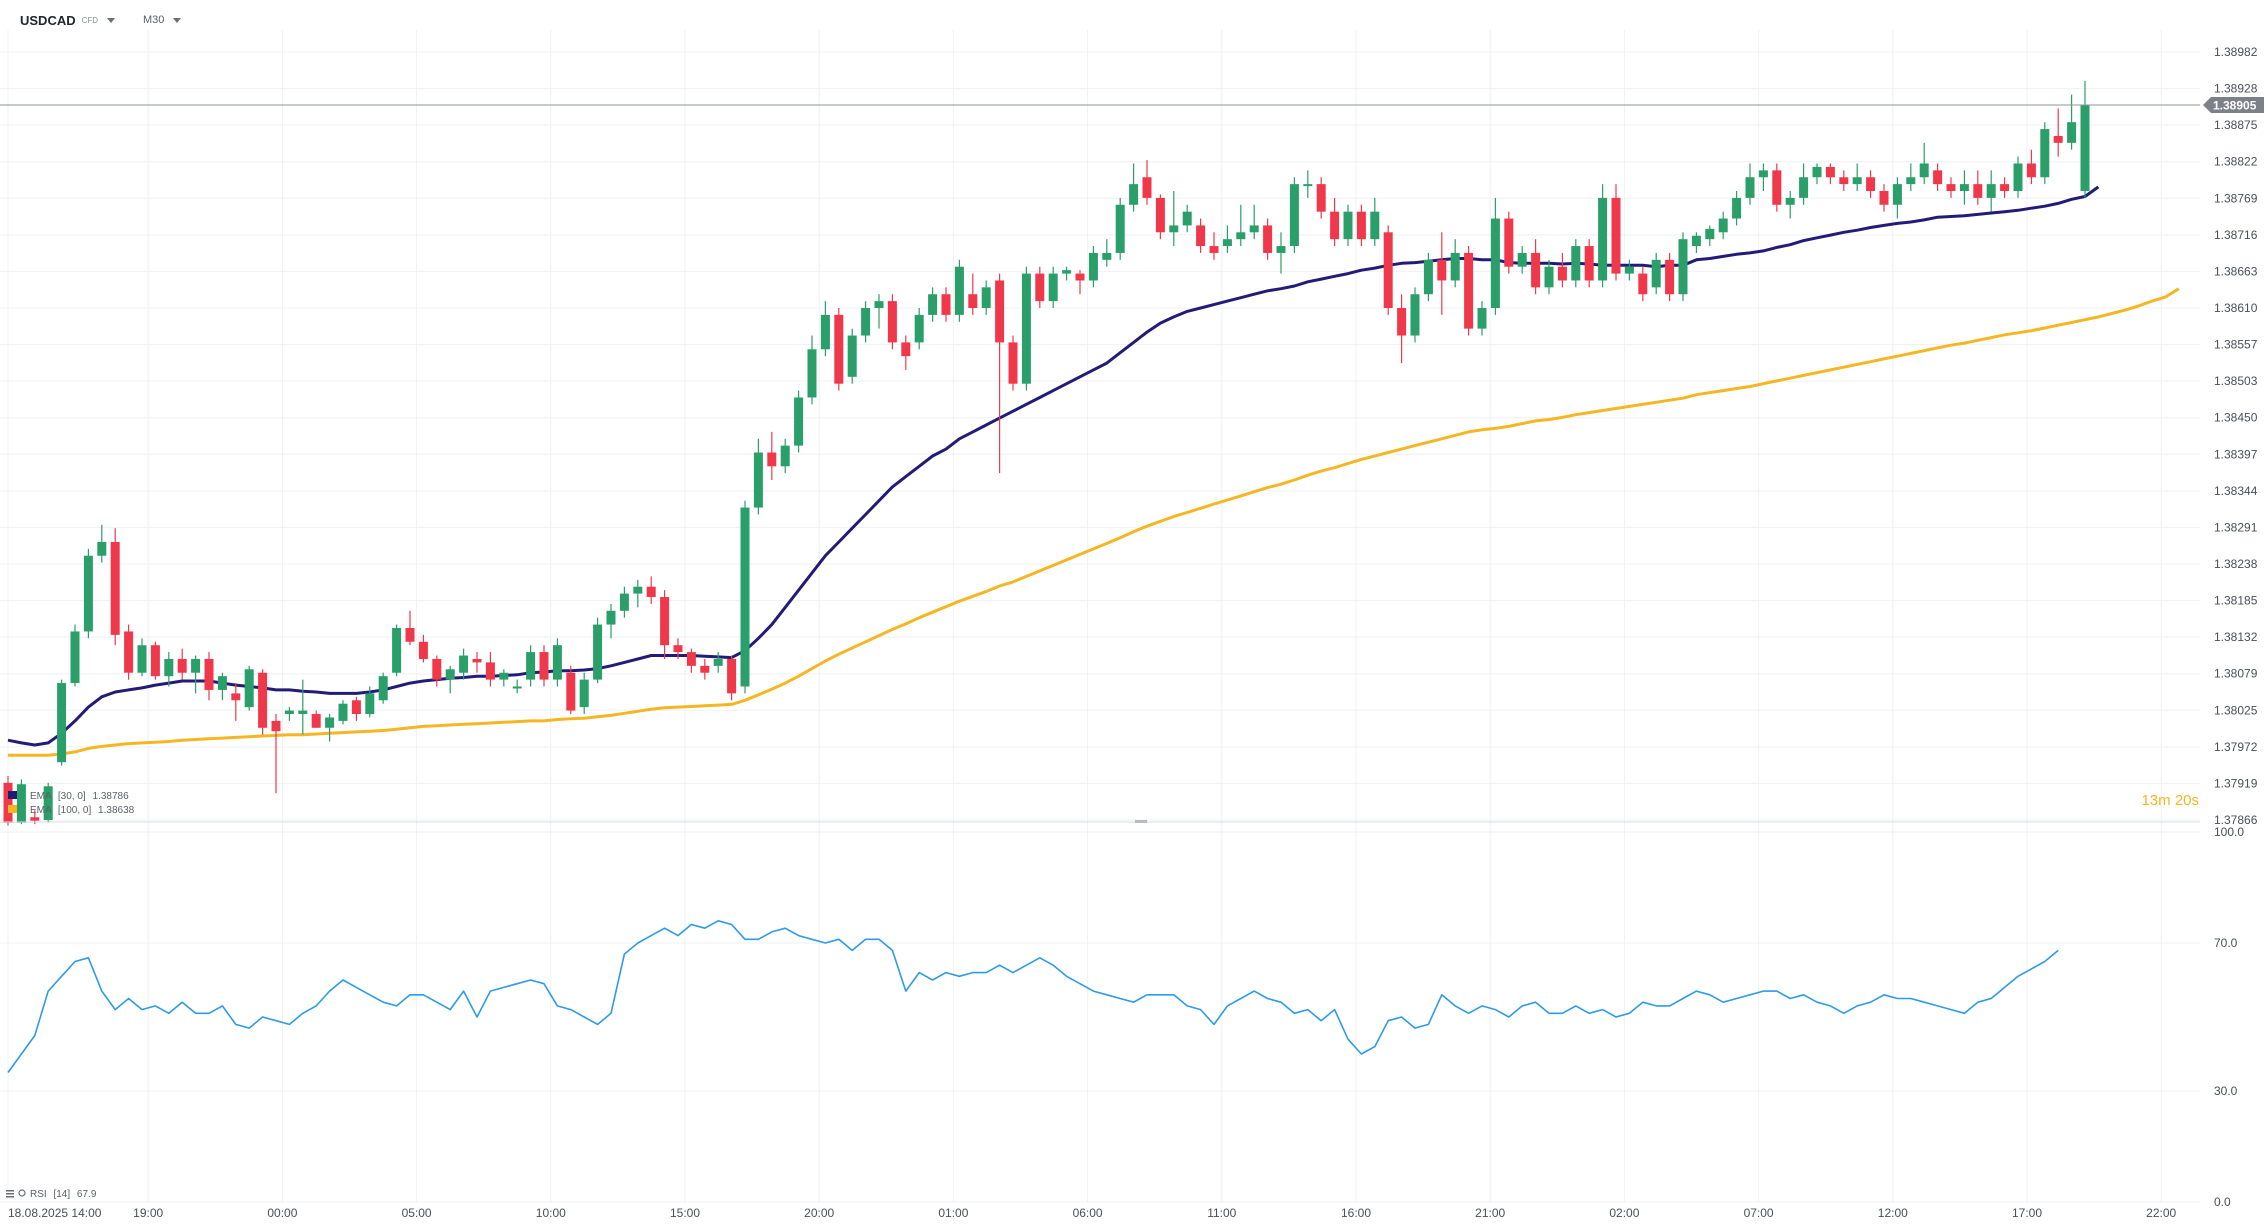 This screenshot has width=2266, height=1230. I want to click on rsi-legend-settings-icon, so click(22, 1193).